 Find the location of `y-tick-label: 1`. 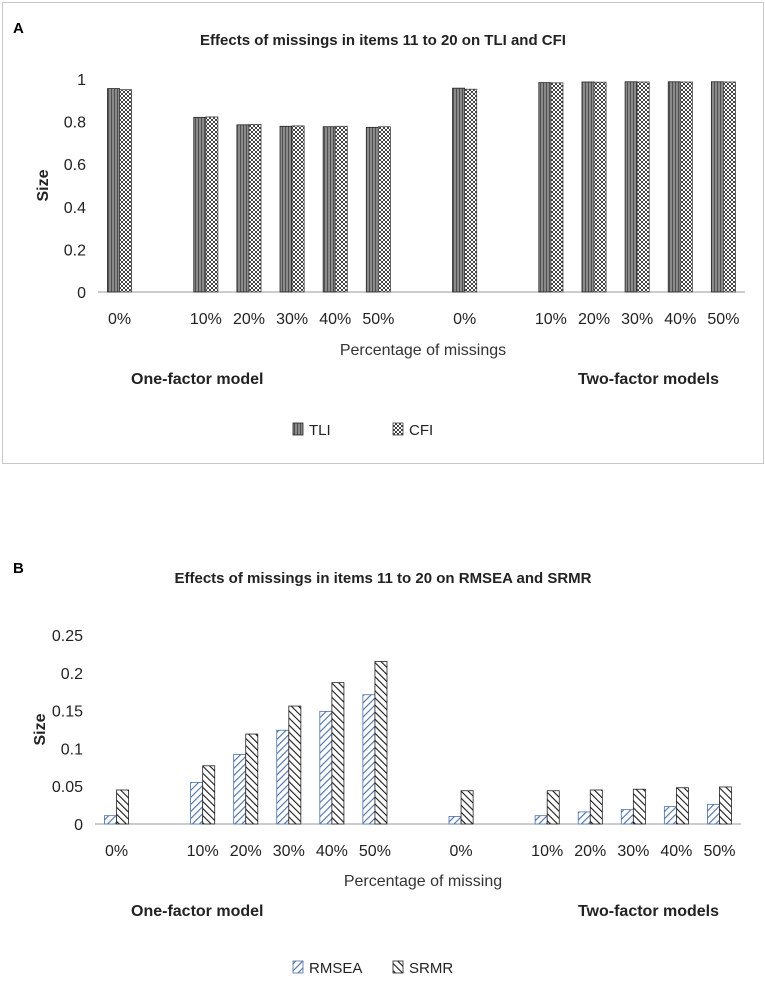

y-tick-label: 1 is located at coordinates (81, 80).